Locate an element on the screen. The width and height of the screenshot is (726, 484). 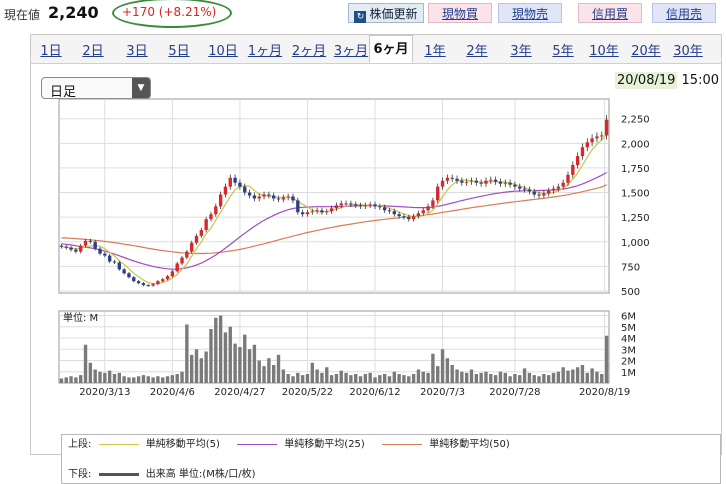
price-tick-label: 1,250 is located at coordinates (635, 218).